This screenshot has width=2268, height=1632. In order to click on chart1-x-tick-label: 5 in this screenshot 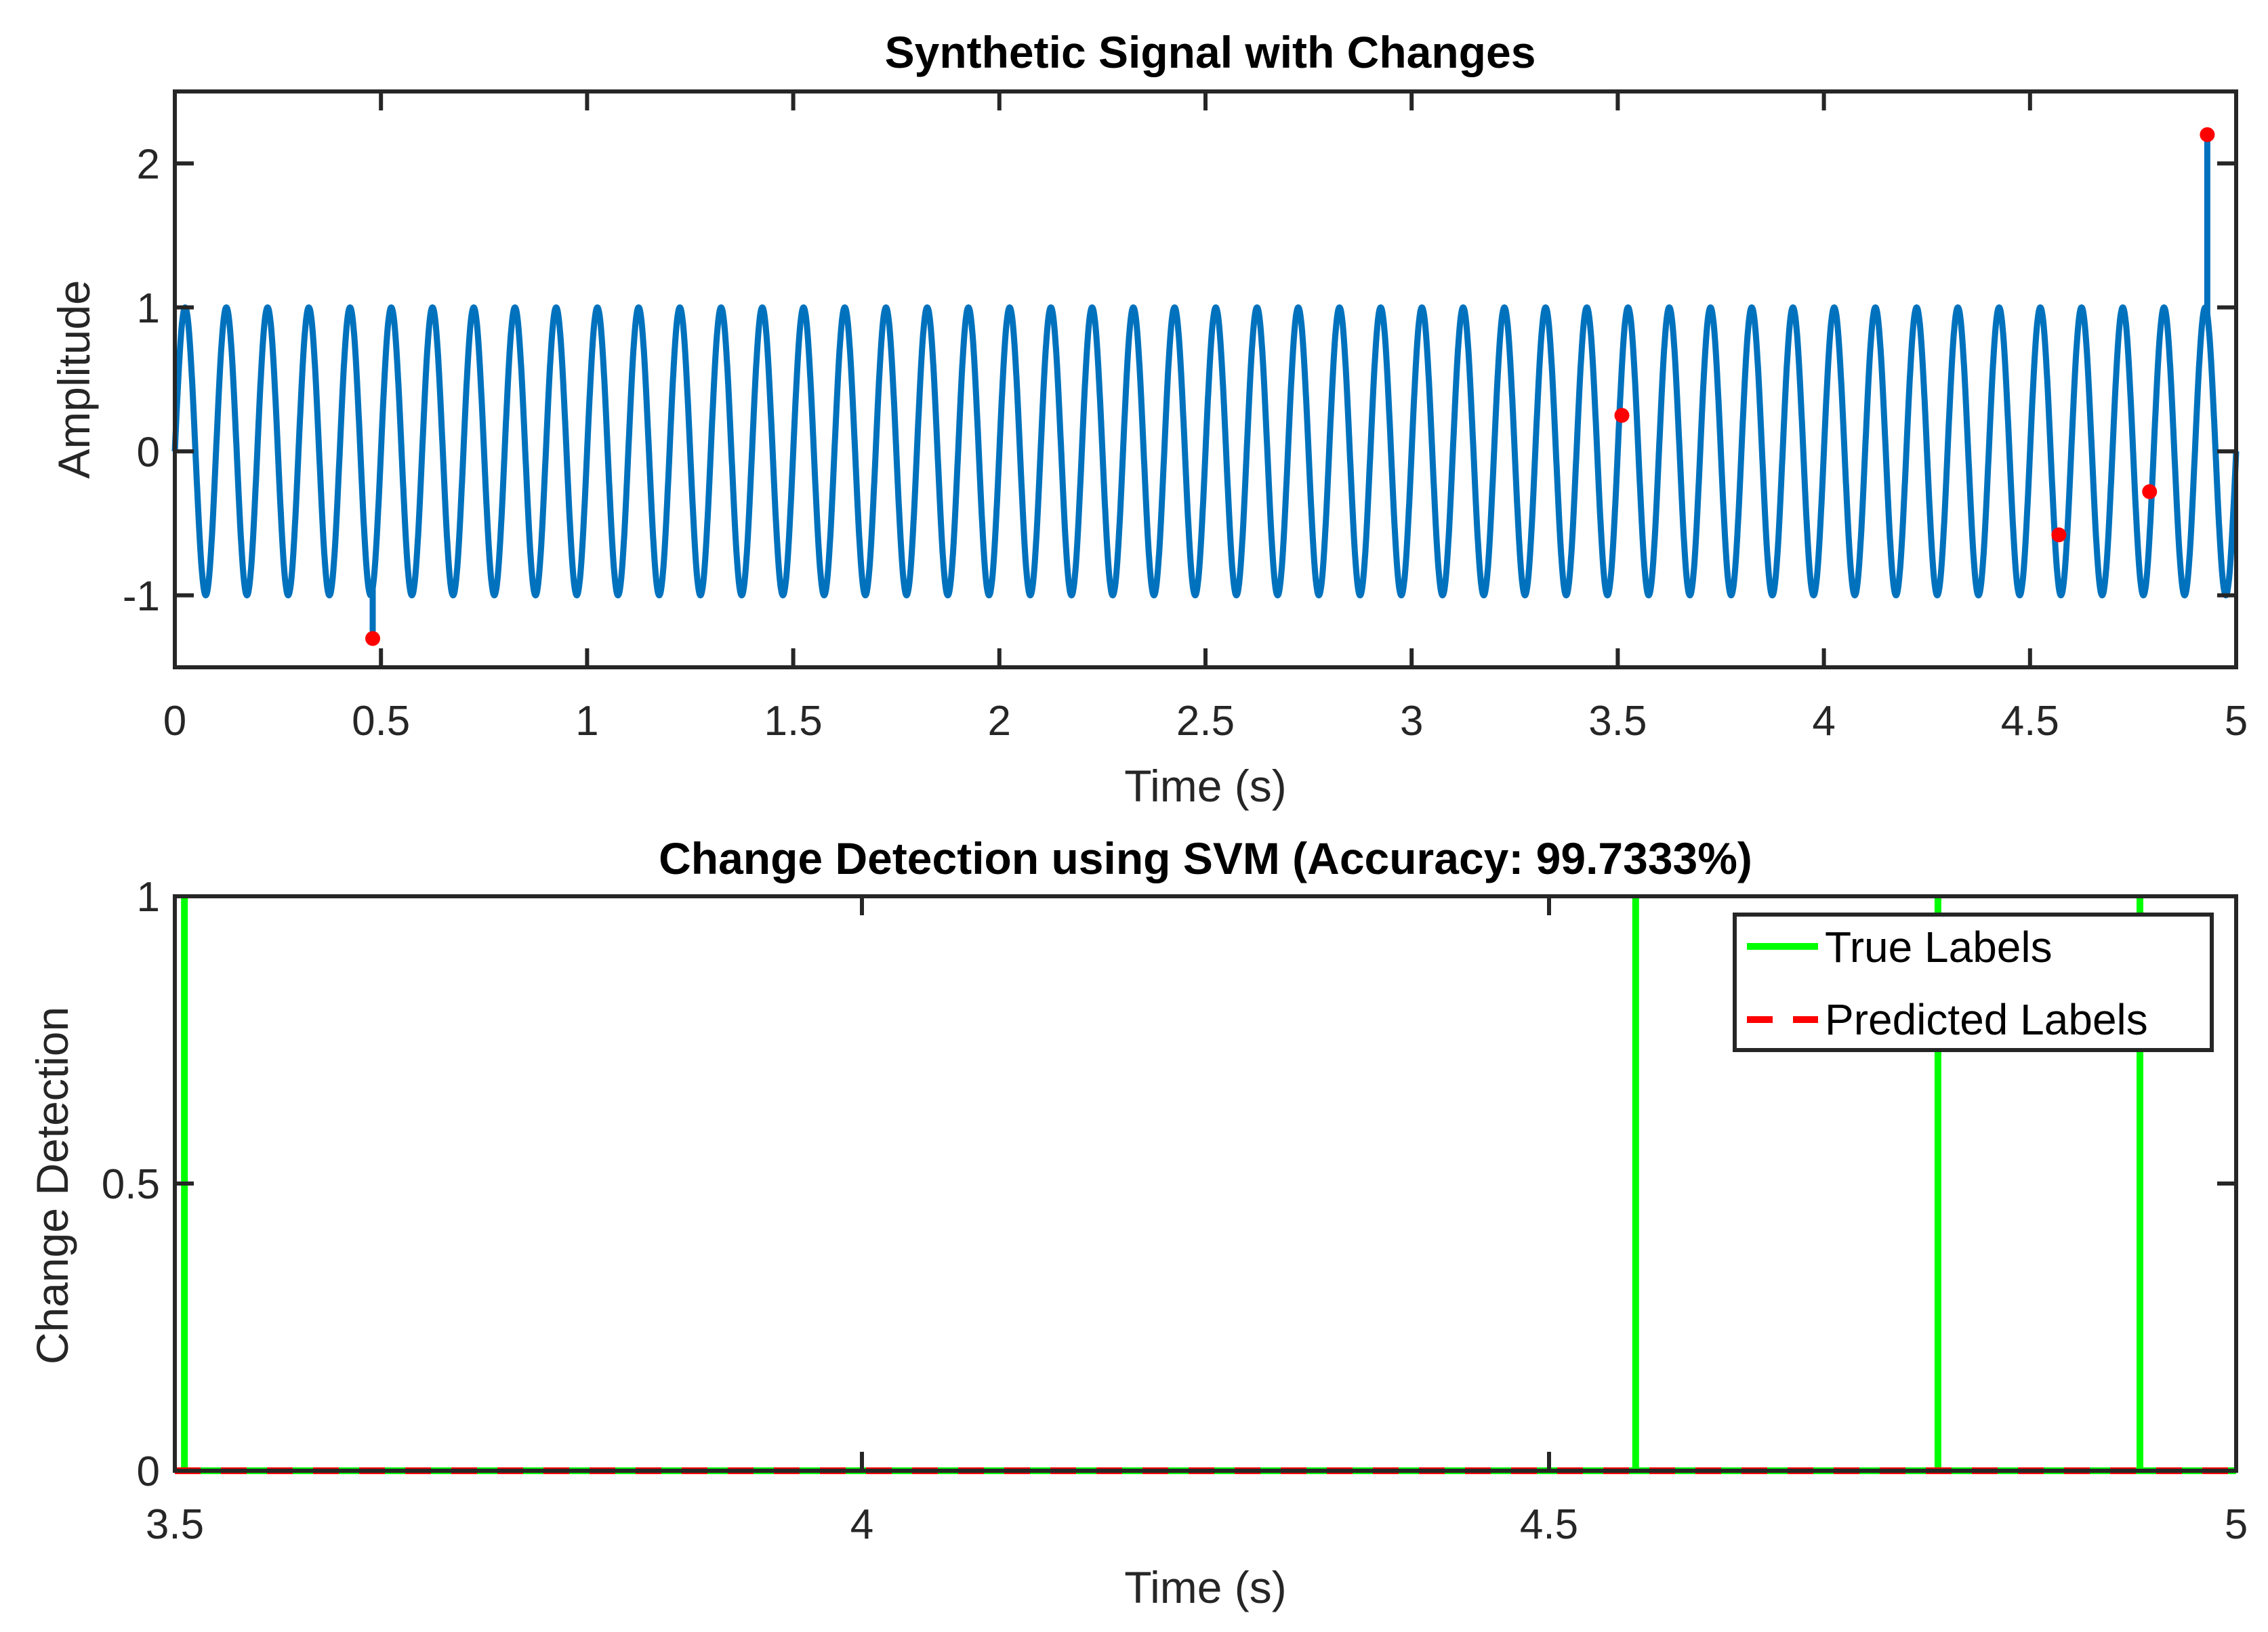, I will do `click(2236, 721)`.